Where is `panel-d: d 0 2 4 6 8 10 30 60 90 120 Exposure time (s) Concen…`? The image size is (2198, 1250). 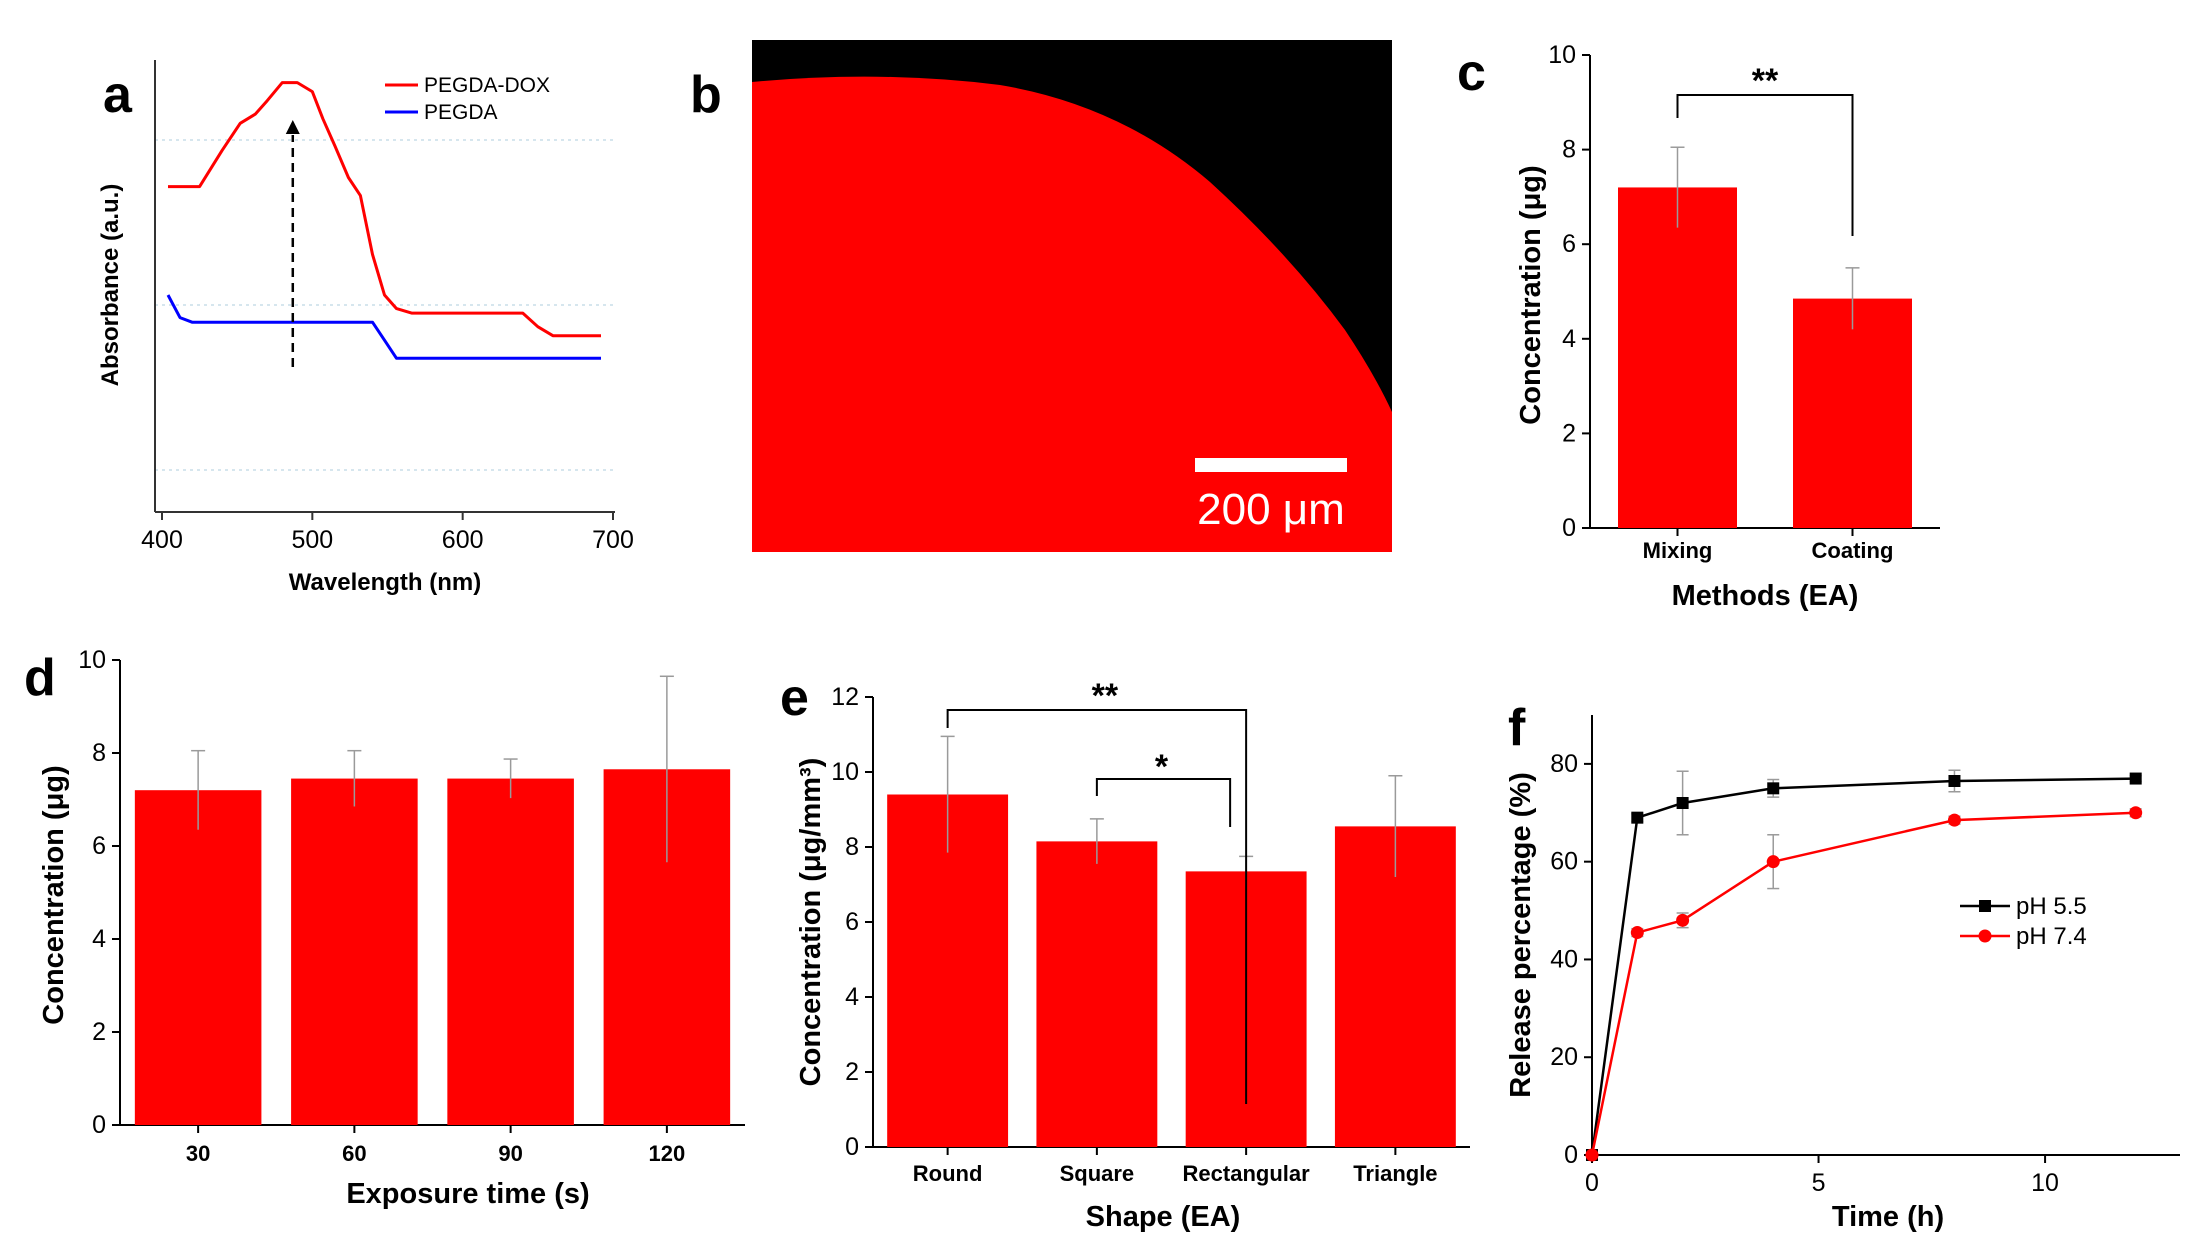
panel-d: d 0 2 4 6 8 10 30 60 90 120 Exposure time (s) Concen… is located at coordinates (384, 928).